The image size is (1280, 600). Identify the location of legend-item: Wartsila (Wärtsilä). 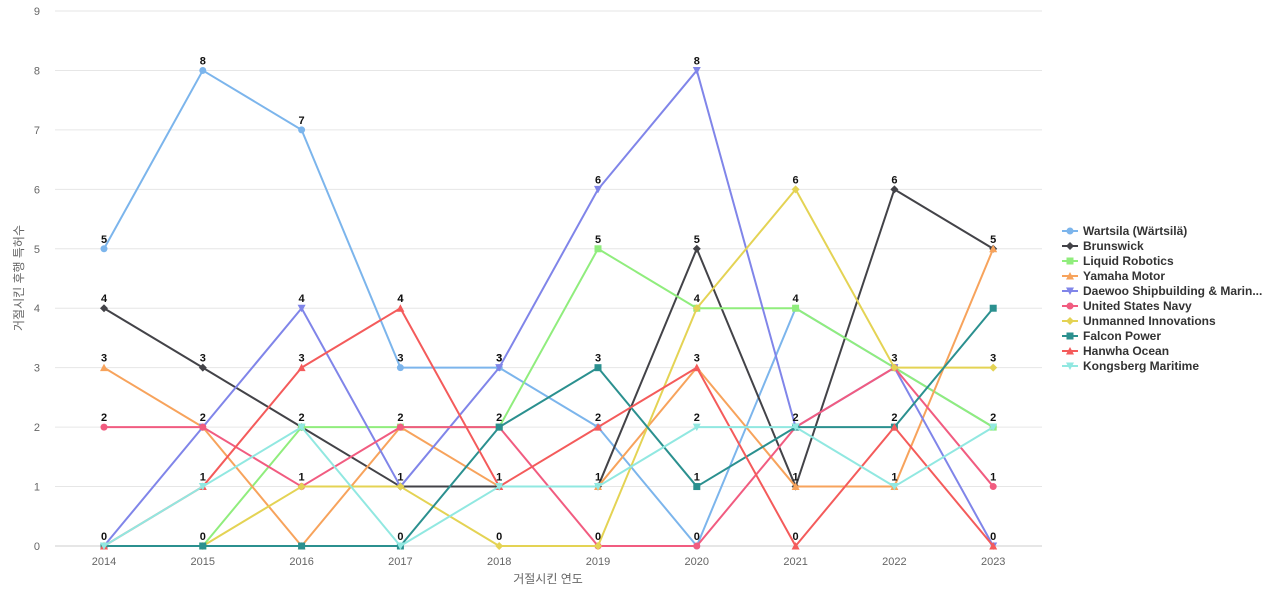
(1124, 231).